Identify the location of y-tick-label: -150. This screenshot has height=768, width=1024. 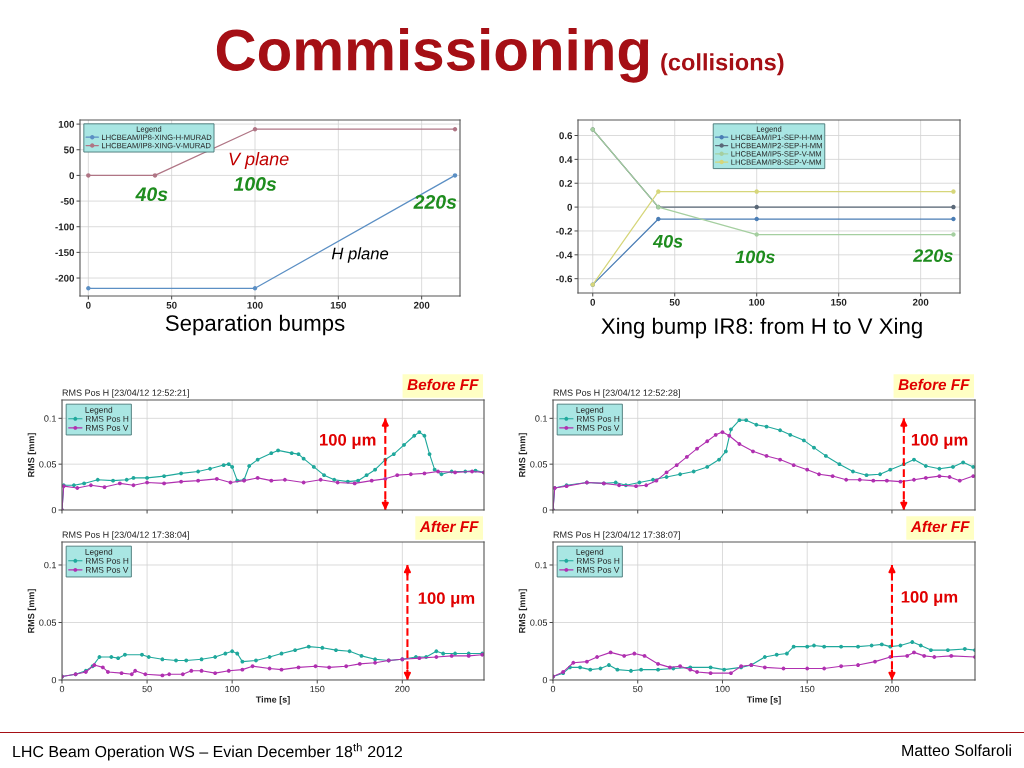
(65, 252).